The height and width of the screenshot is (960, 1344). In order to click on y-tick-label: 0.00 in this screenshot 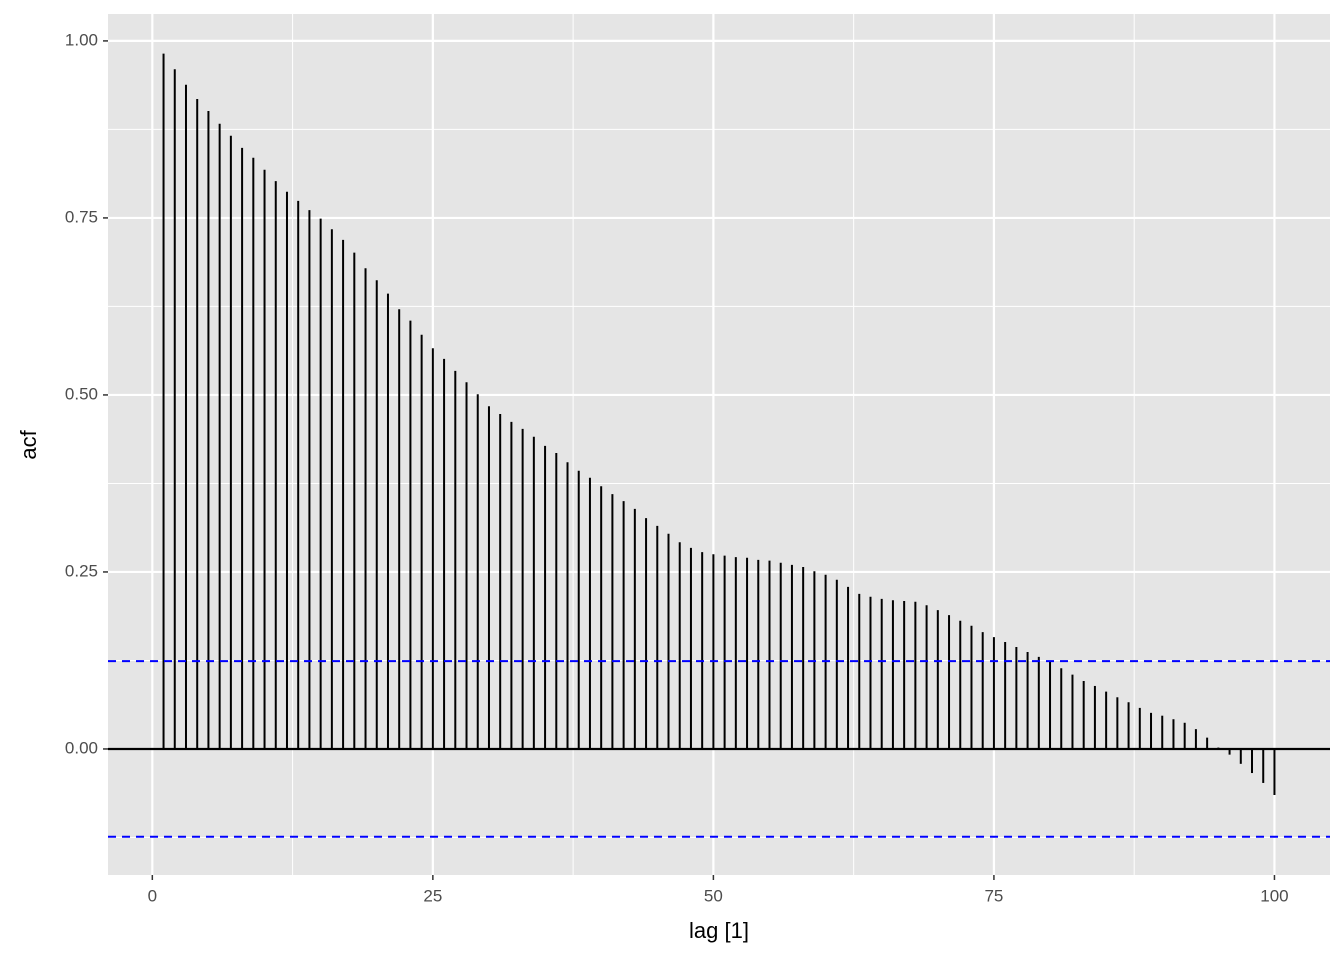, I will do `click(81, 747)`.